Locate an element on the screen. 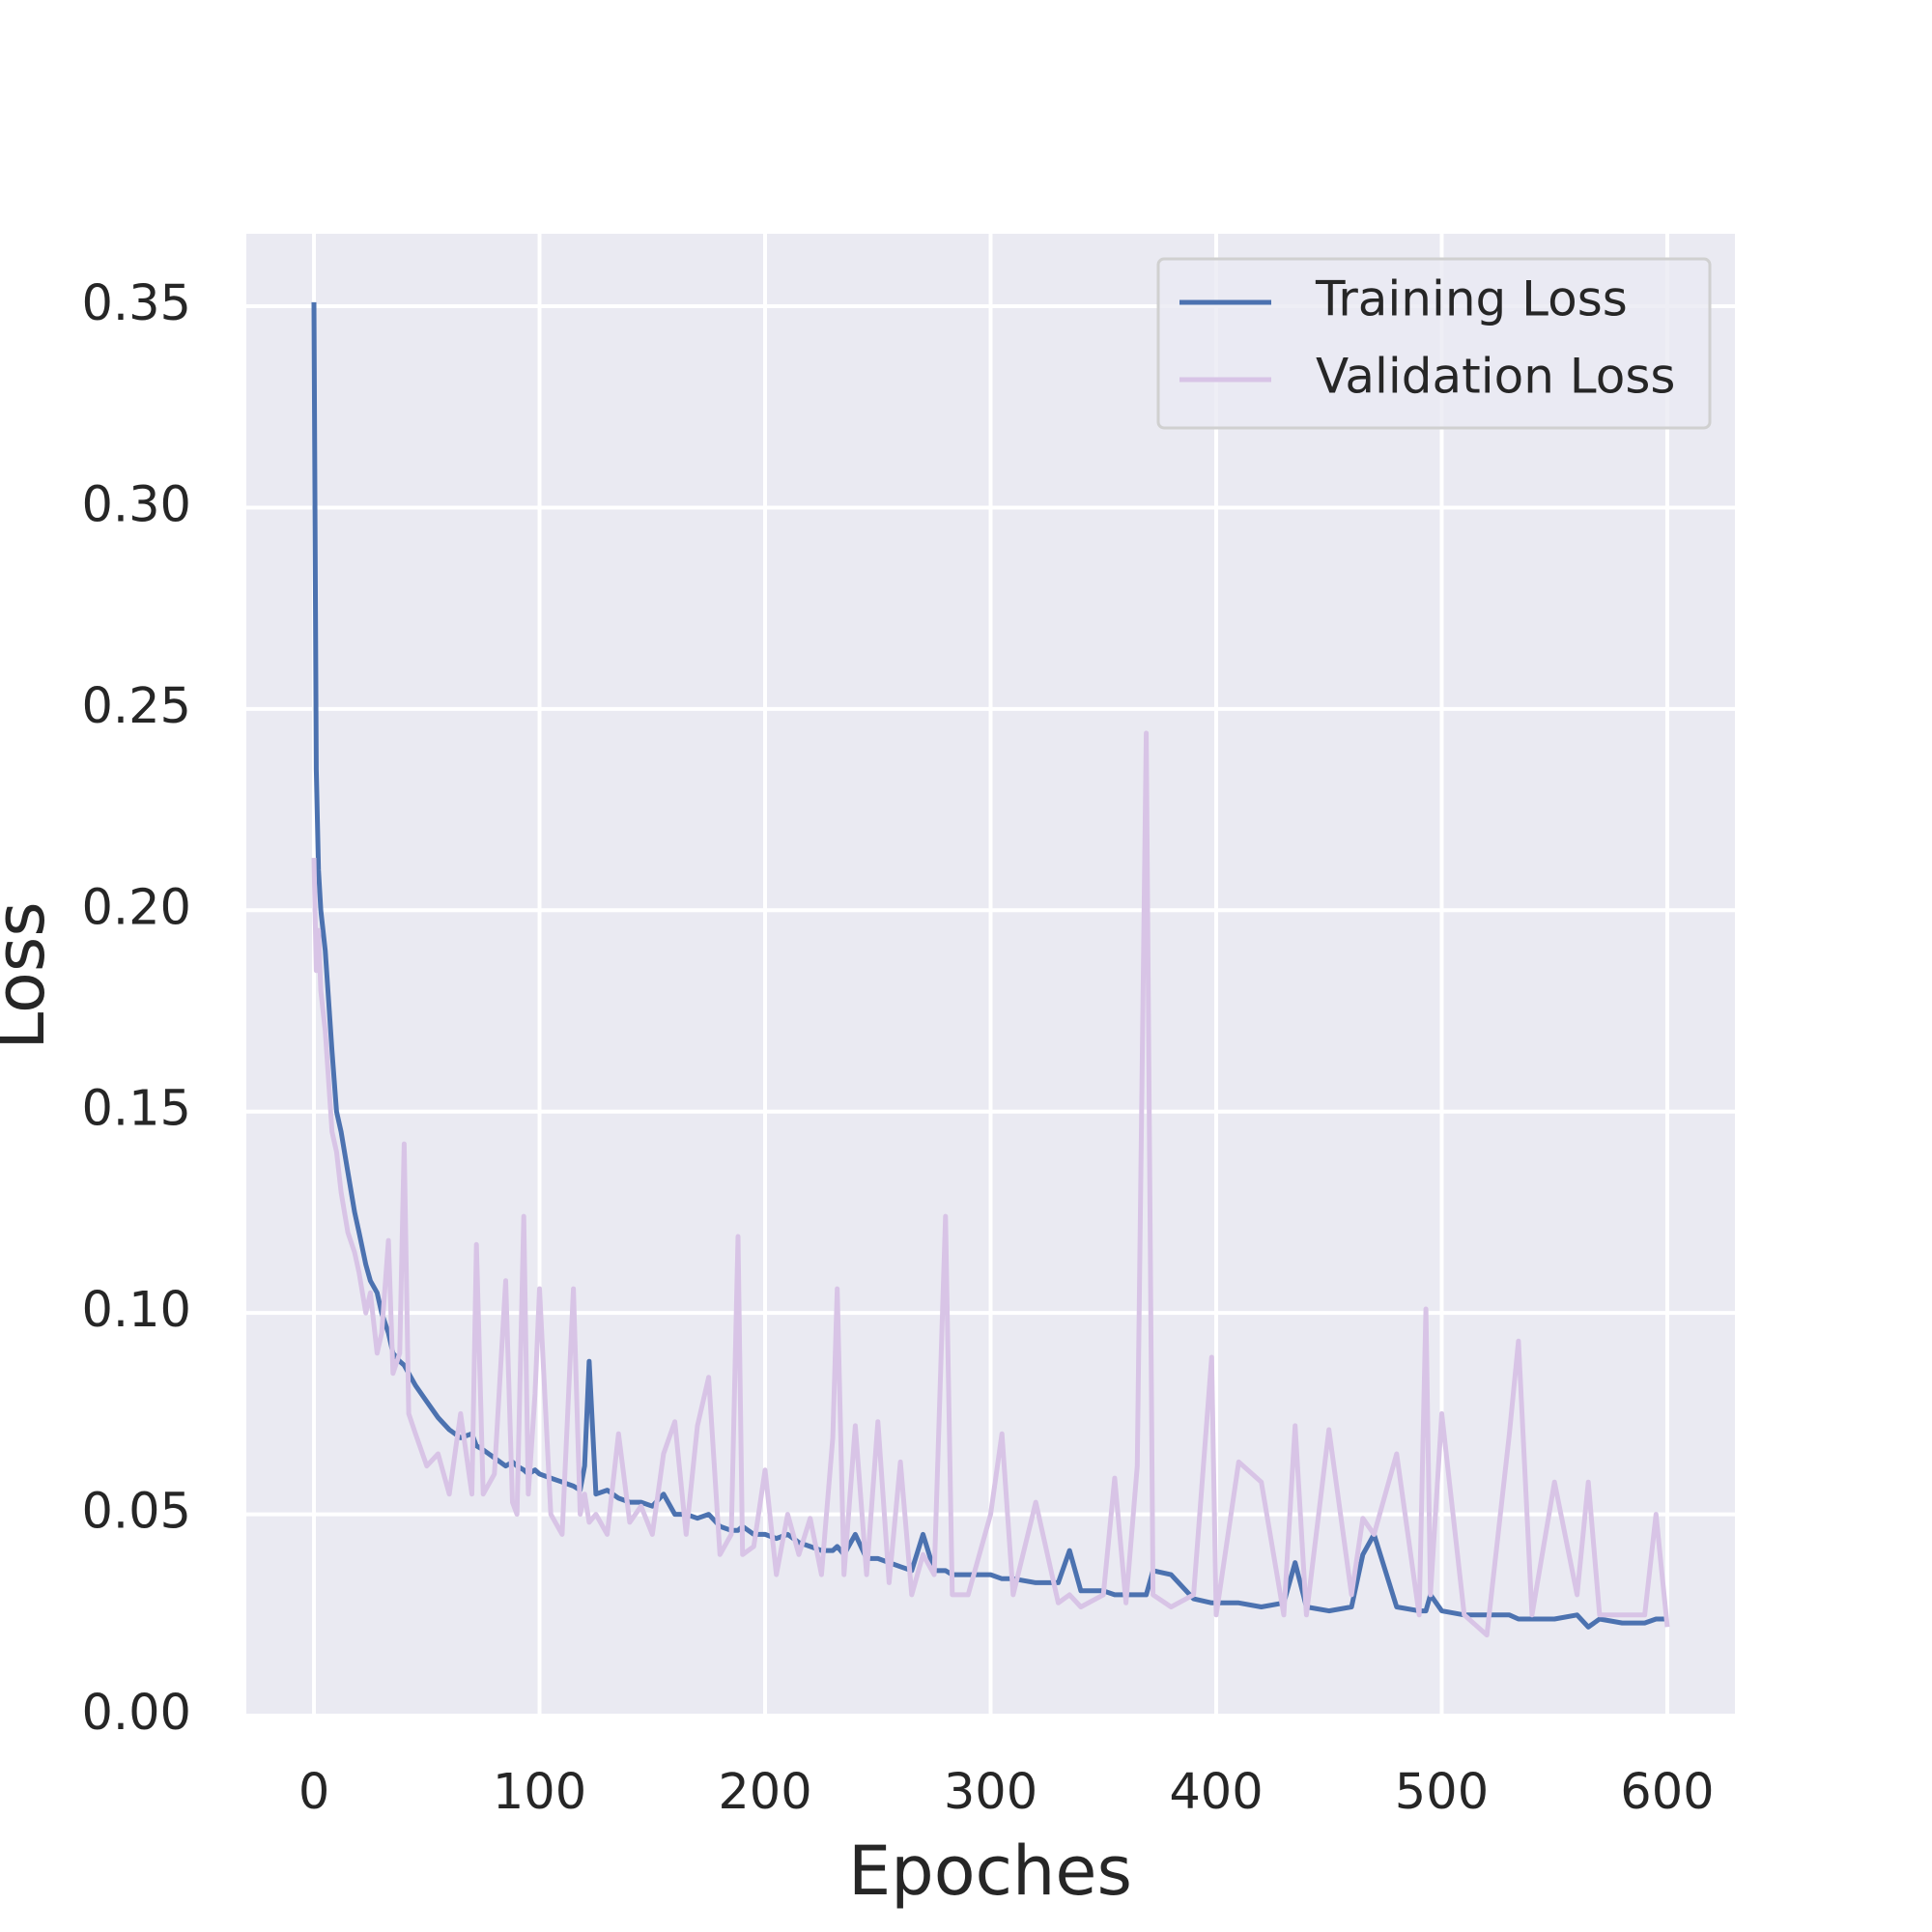 The image size is (1932, 1932). y-tick-label: 0.20 is located at coordinates (136, 907).